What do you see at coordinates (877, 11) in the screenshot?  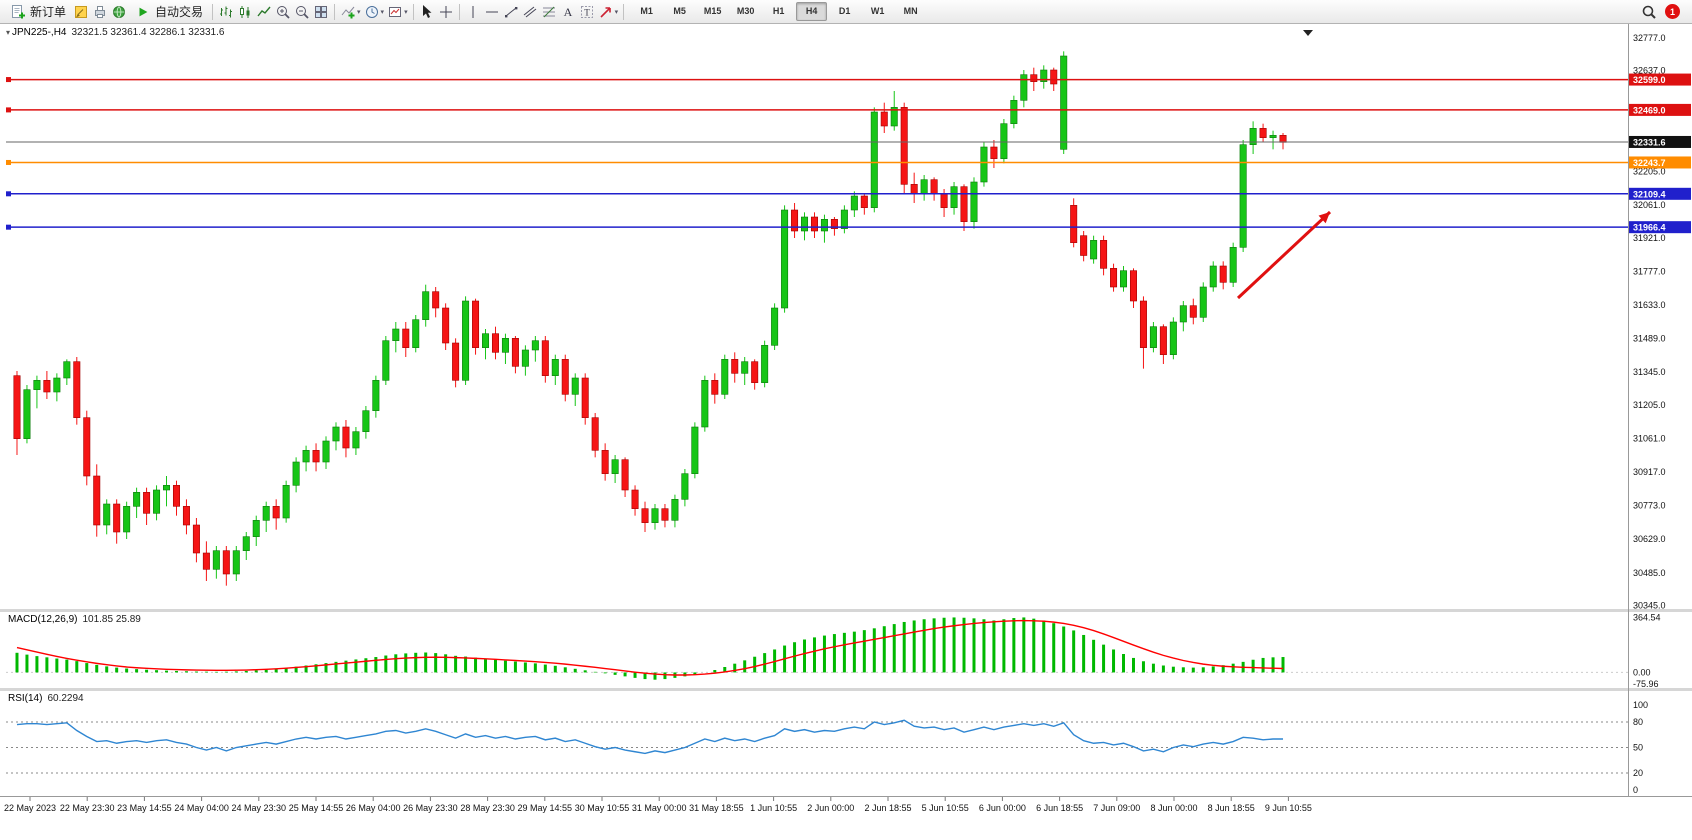 I see `timeframe-button-w1: W1` at bounding box center [877, 11].